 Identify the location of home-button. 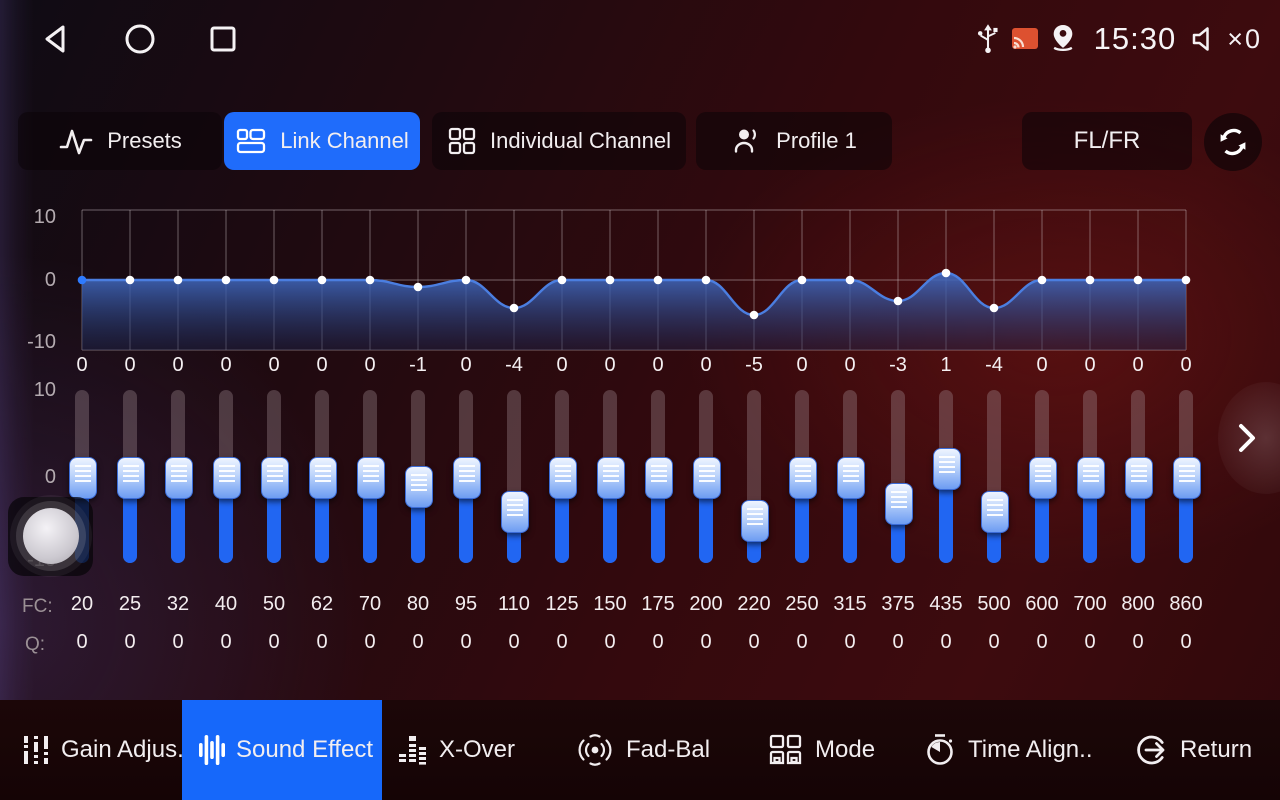
(140, 39).